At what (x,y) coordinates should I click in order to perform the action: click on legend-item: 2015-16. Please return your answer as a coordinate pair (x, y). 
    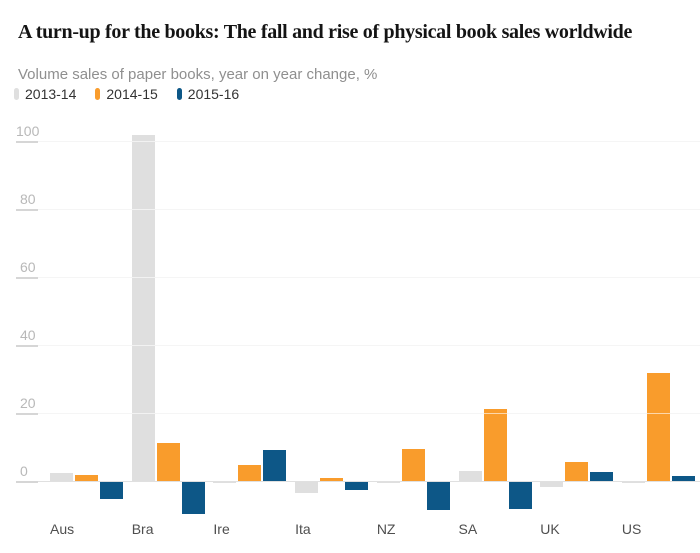
    Looking at the image, I should click on (208, 94).